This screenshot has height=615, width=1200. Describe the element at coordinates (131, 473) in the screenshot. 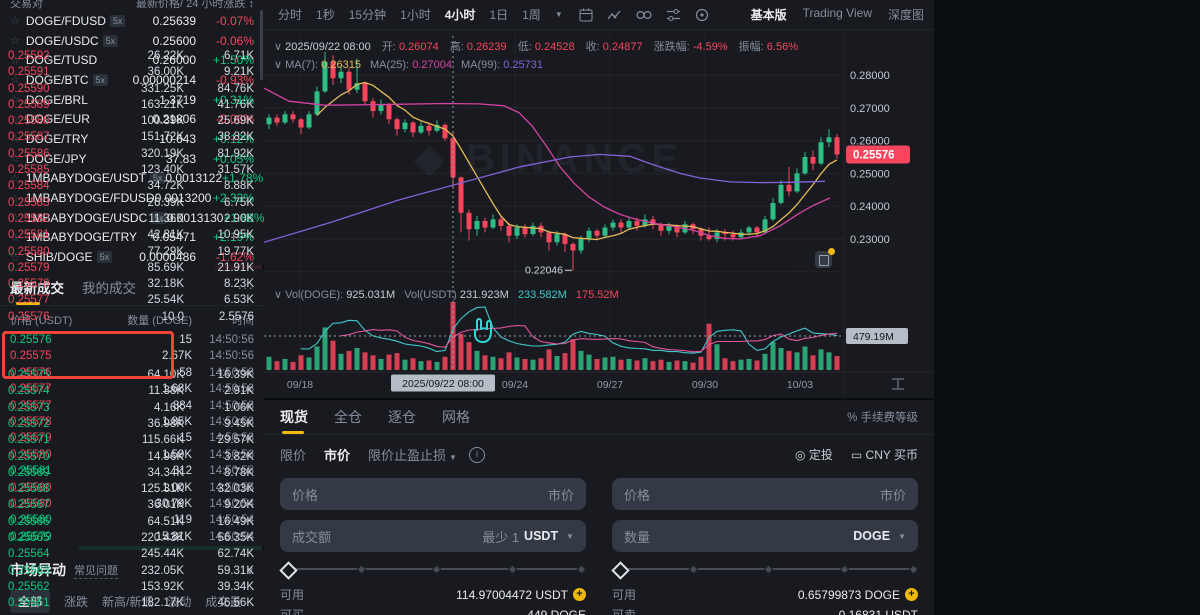

I see `bid-row: 0.25569 34.34K 8.78K` at that location.